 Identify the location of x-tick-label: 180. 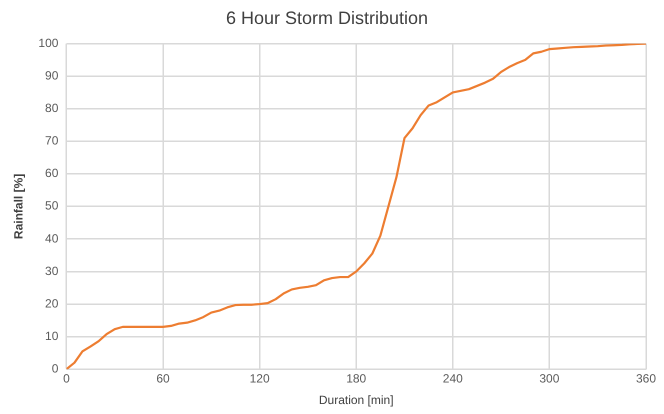
(356, 379).